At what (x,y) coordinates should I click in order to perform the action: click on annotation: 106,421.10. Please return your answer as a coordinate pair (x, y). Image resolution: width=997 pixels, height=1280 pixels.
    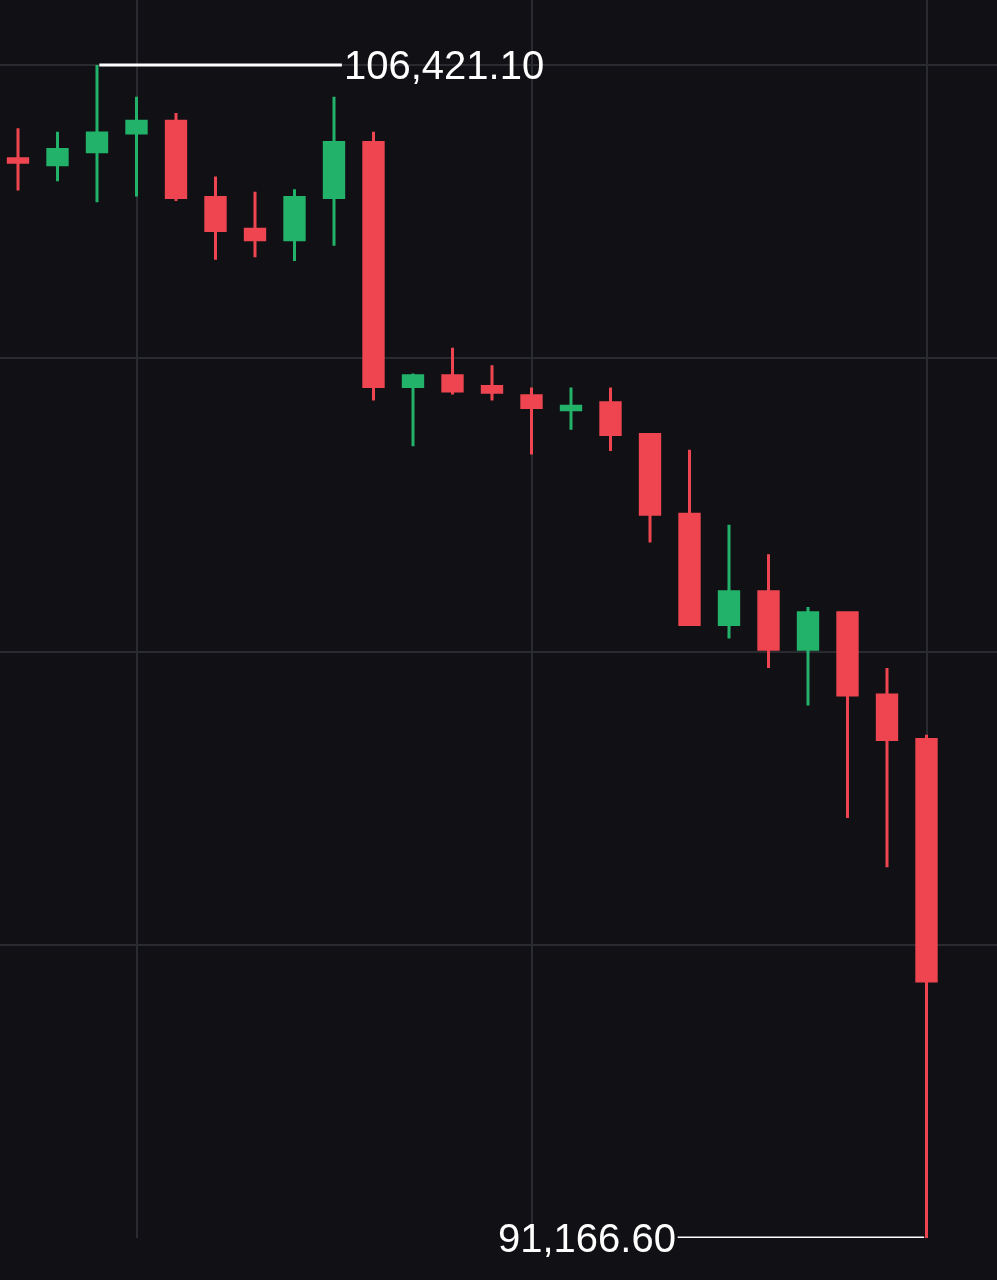
    Looking at the image, I should click on (444, 65).